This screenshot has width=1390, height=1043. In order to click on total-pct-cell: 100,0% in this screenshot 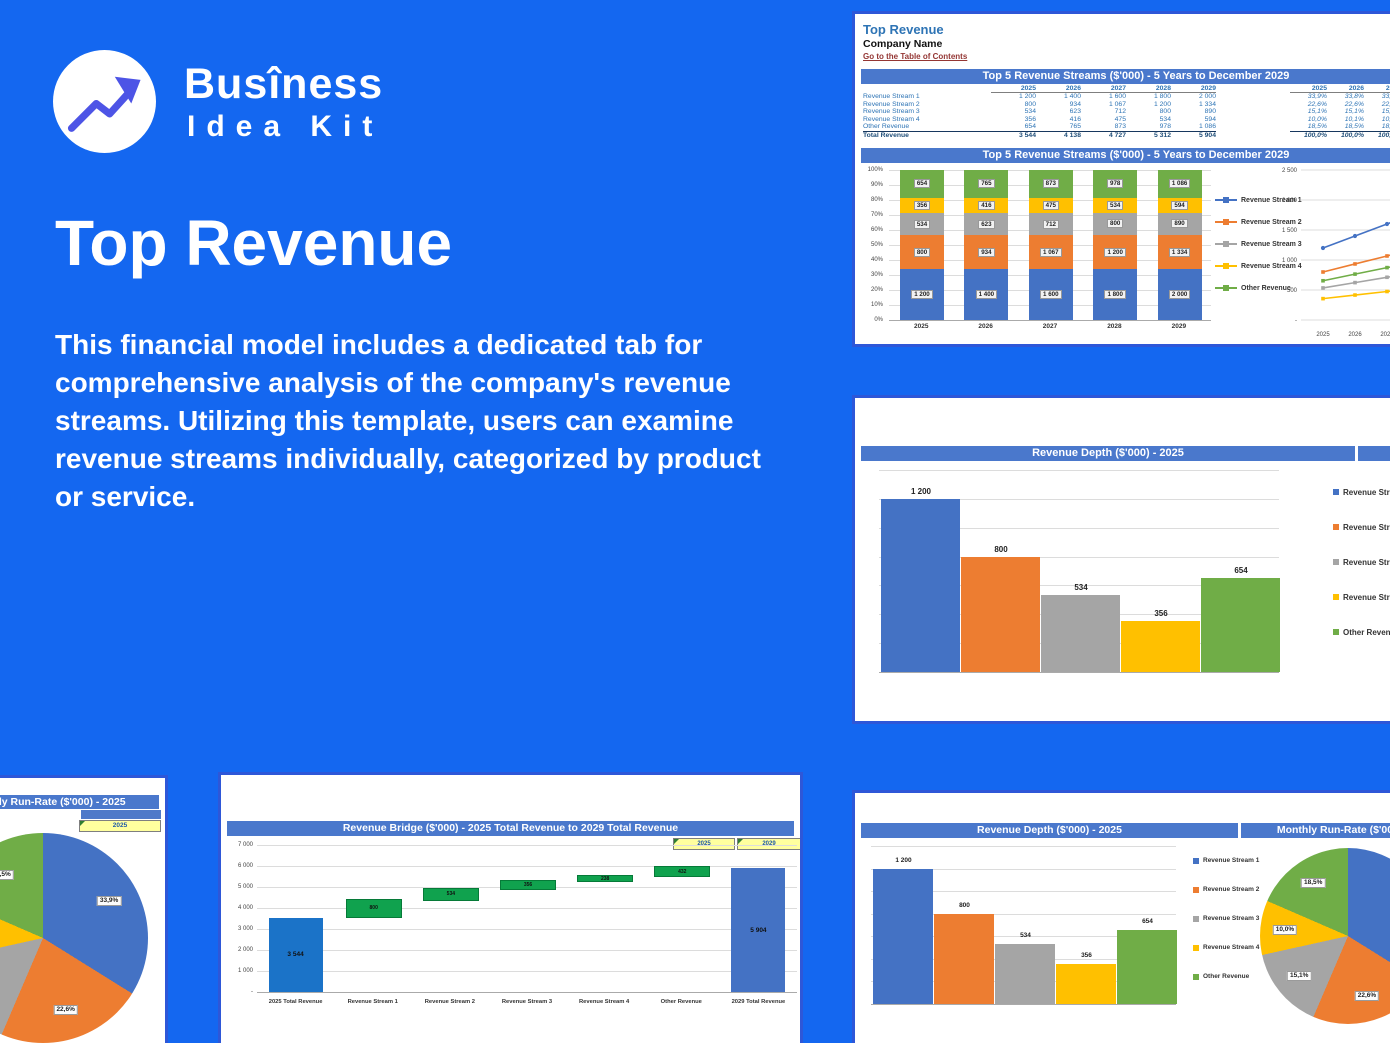, I will do `click(1308, 135)`.